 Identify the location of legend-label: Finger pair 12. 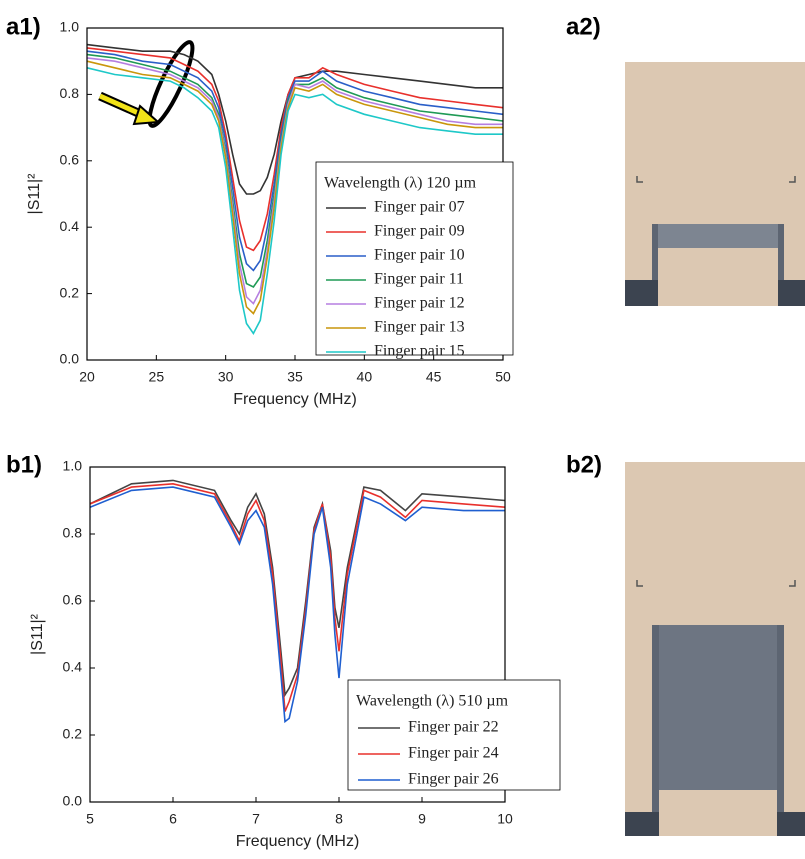
(419, 303).